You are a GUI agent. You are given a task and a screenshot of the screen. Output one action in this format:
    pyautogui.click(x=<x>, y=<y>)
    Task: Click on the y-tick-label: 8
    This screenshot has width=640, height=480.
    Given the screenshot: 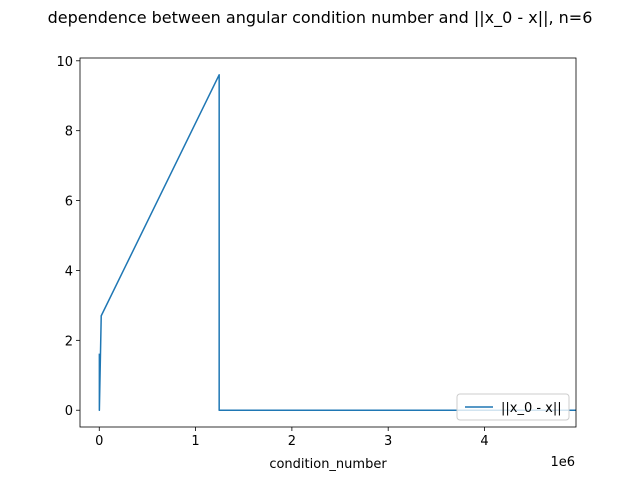 What is the action you would take?
    pyautogui.click(x=69, y=132)
    